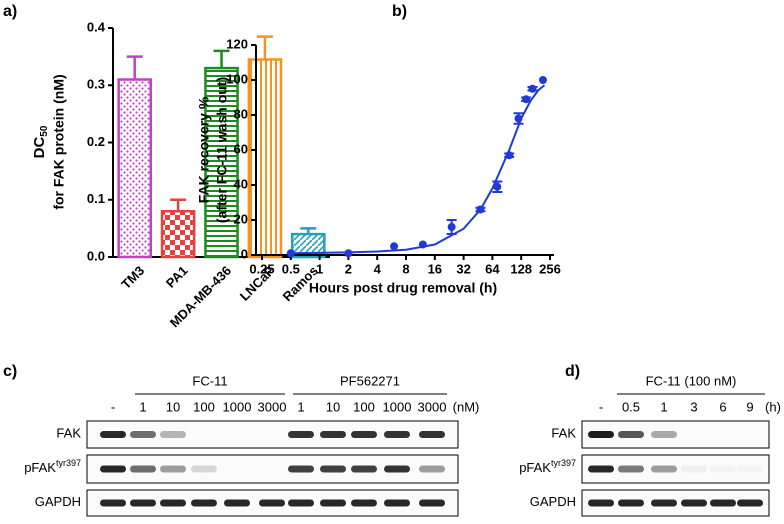 The image size is (784, 524). I want to click on x-tick-label: 2, so click(348, 268).